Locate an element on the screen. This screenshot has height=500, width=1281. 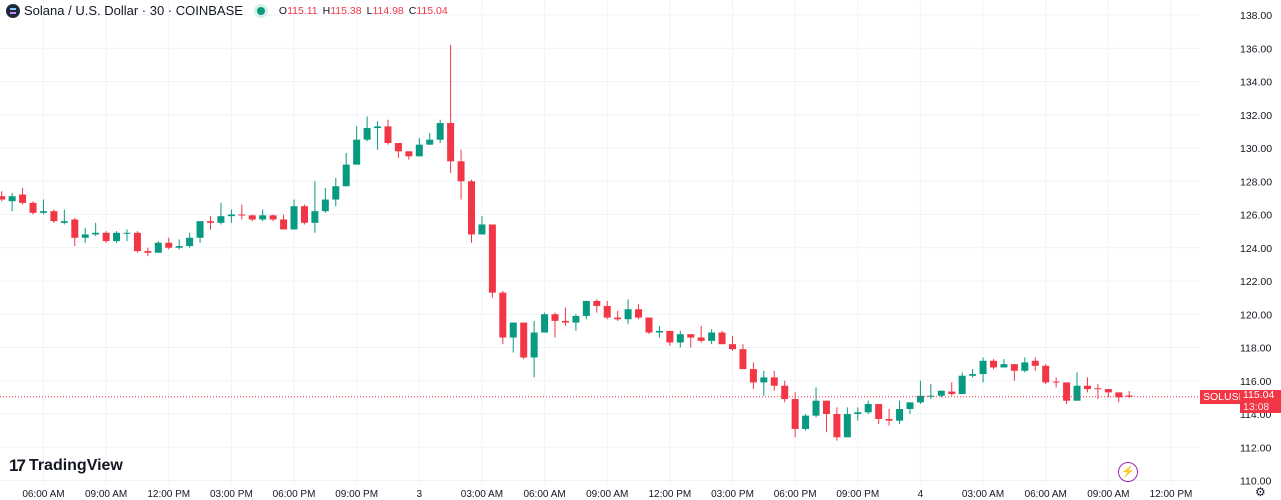
bar-countdown: 13:08 is located at coordinates (1256, 406).